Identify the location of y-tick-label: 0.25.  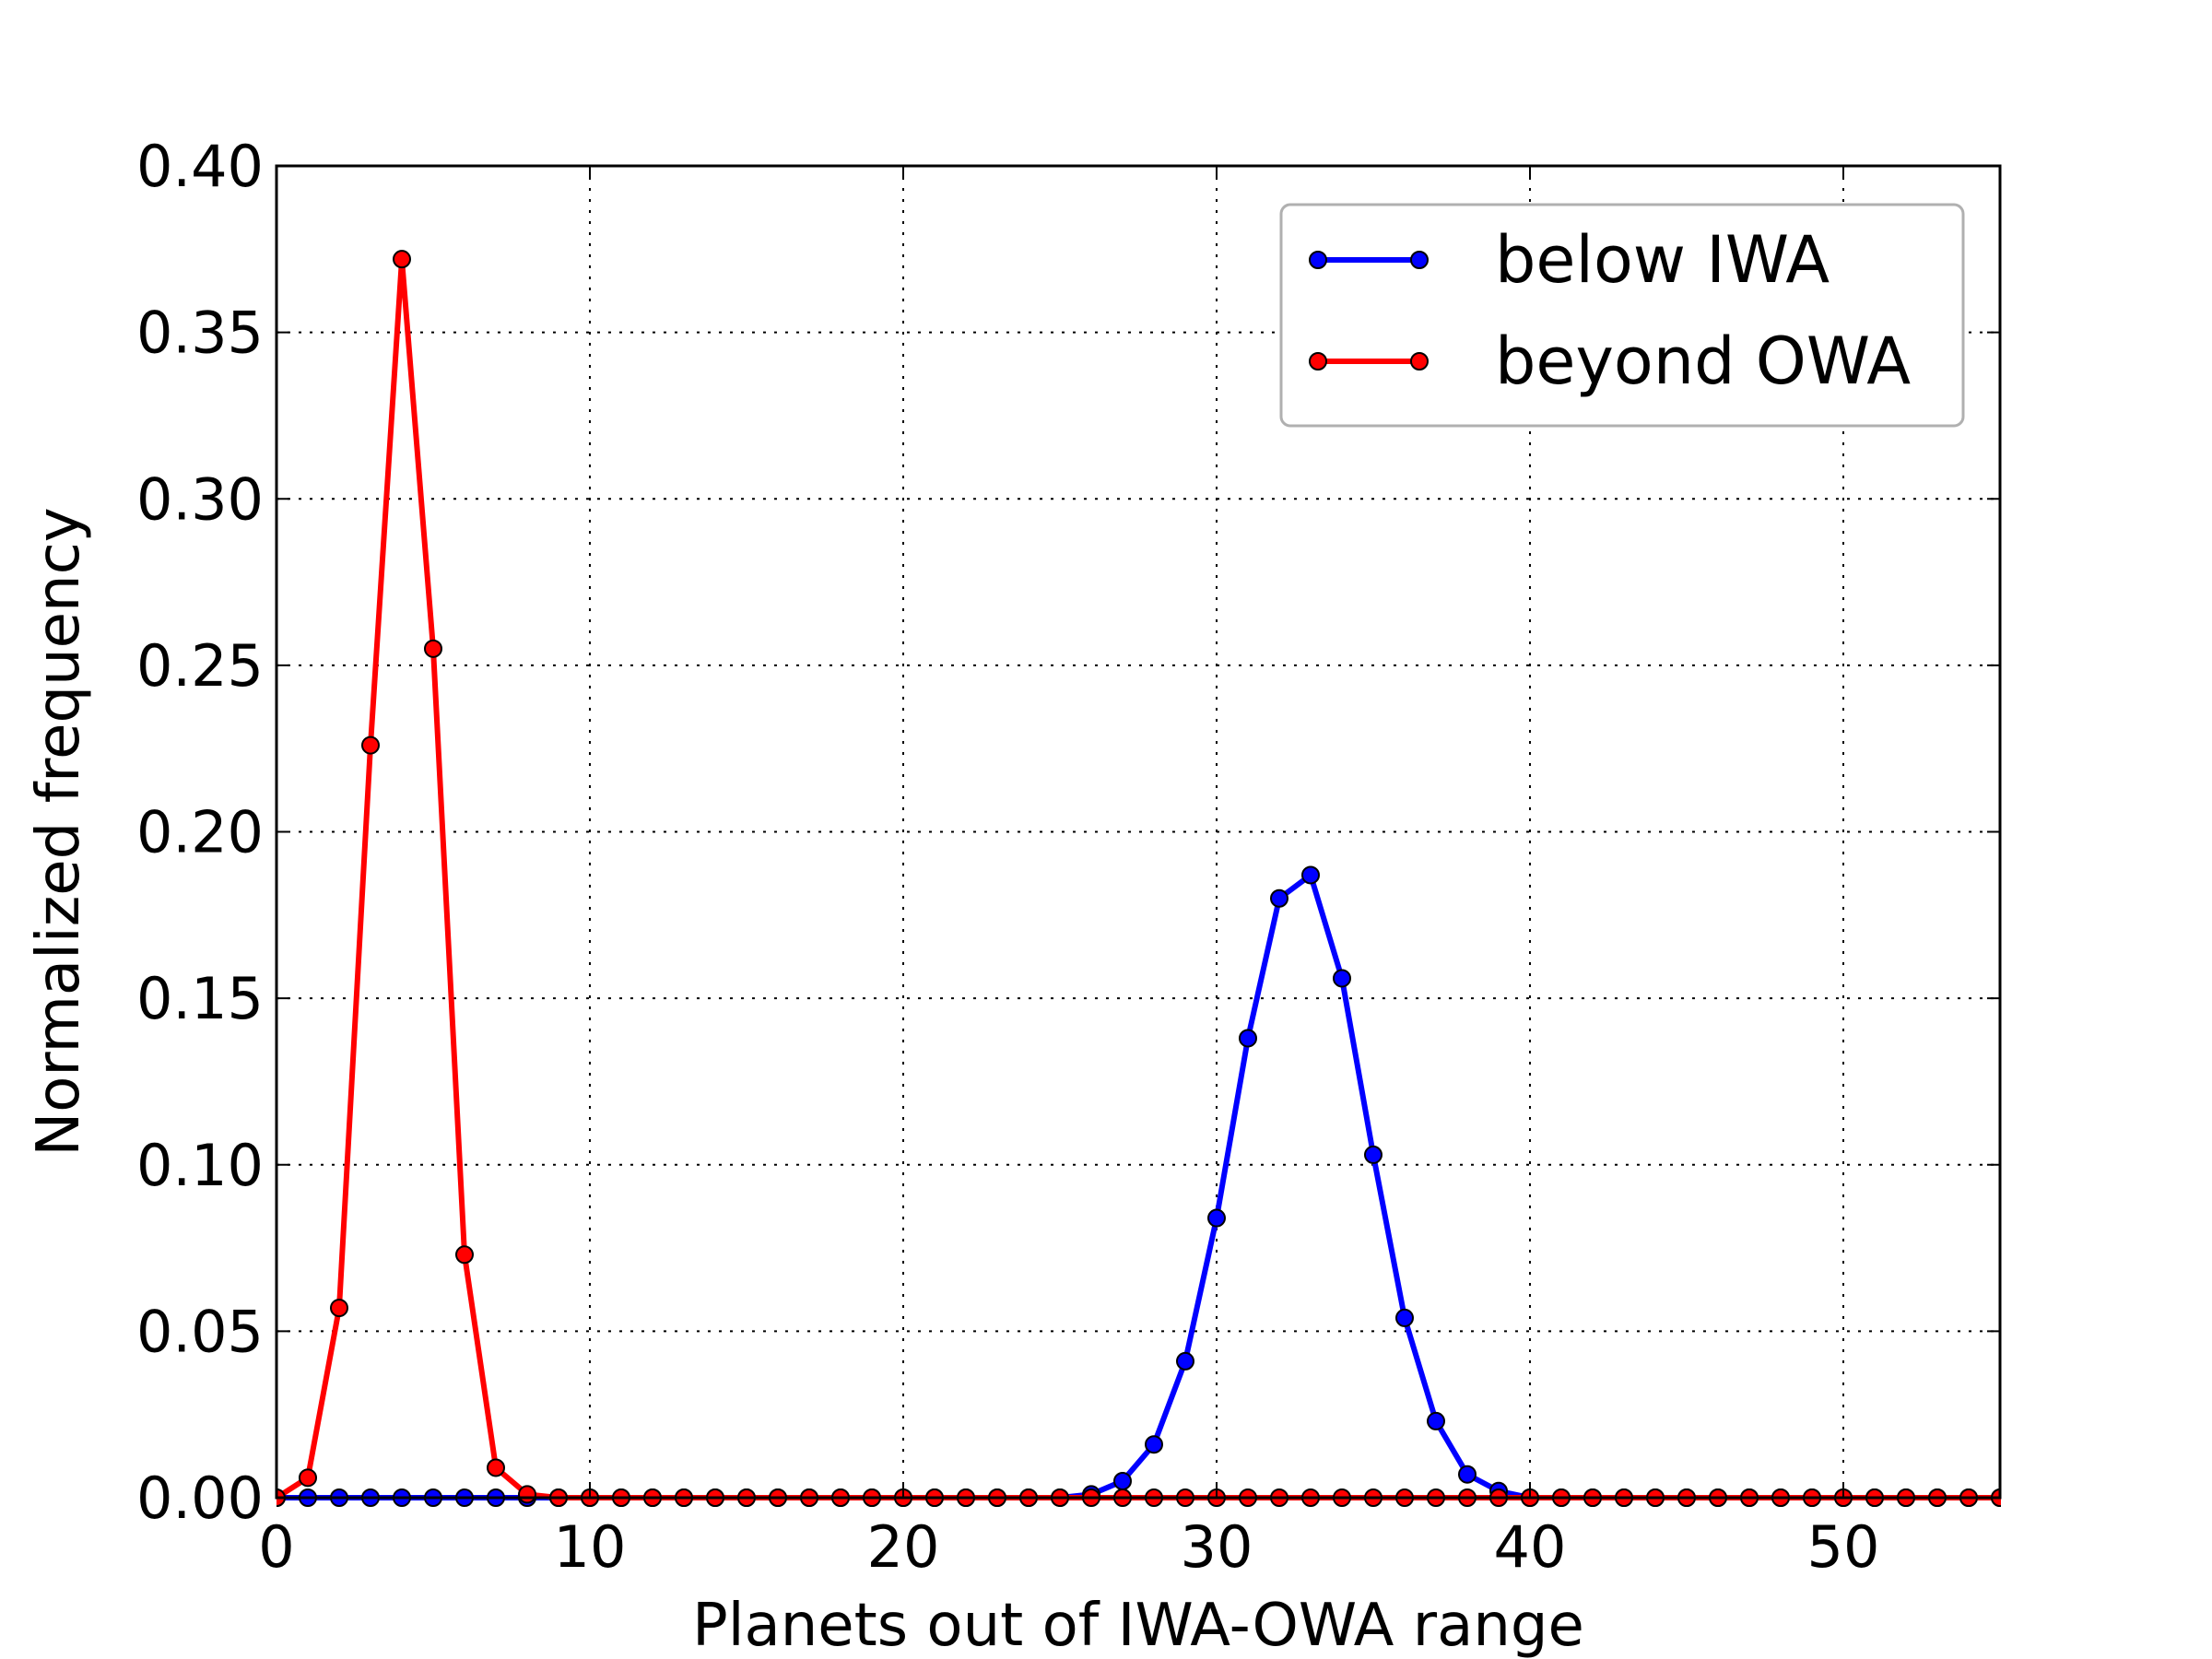
(200, 666).